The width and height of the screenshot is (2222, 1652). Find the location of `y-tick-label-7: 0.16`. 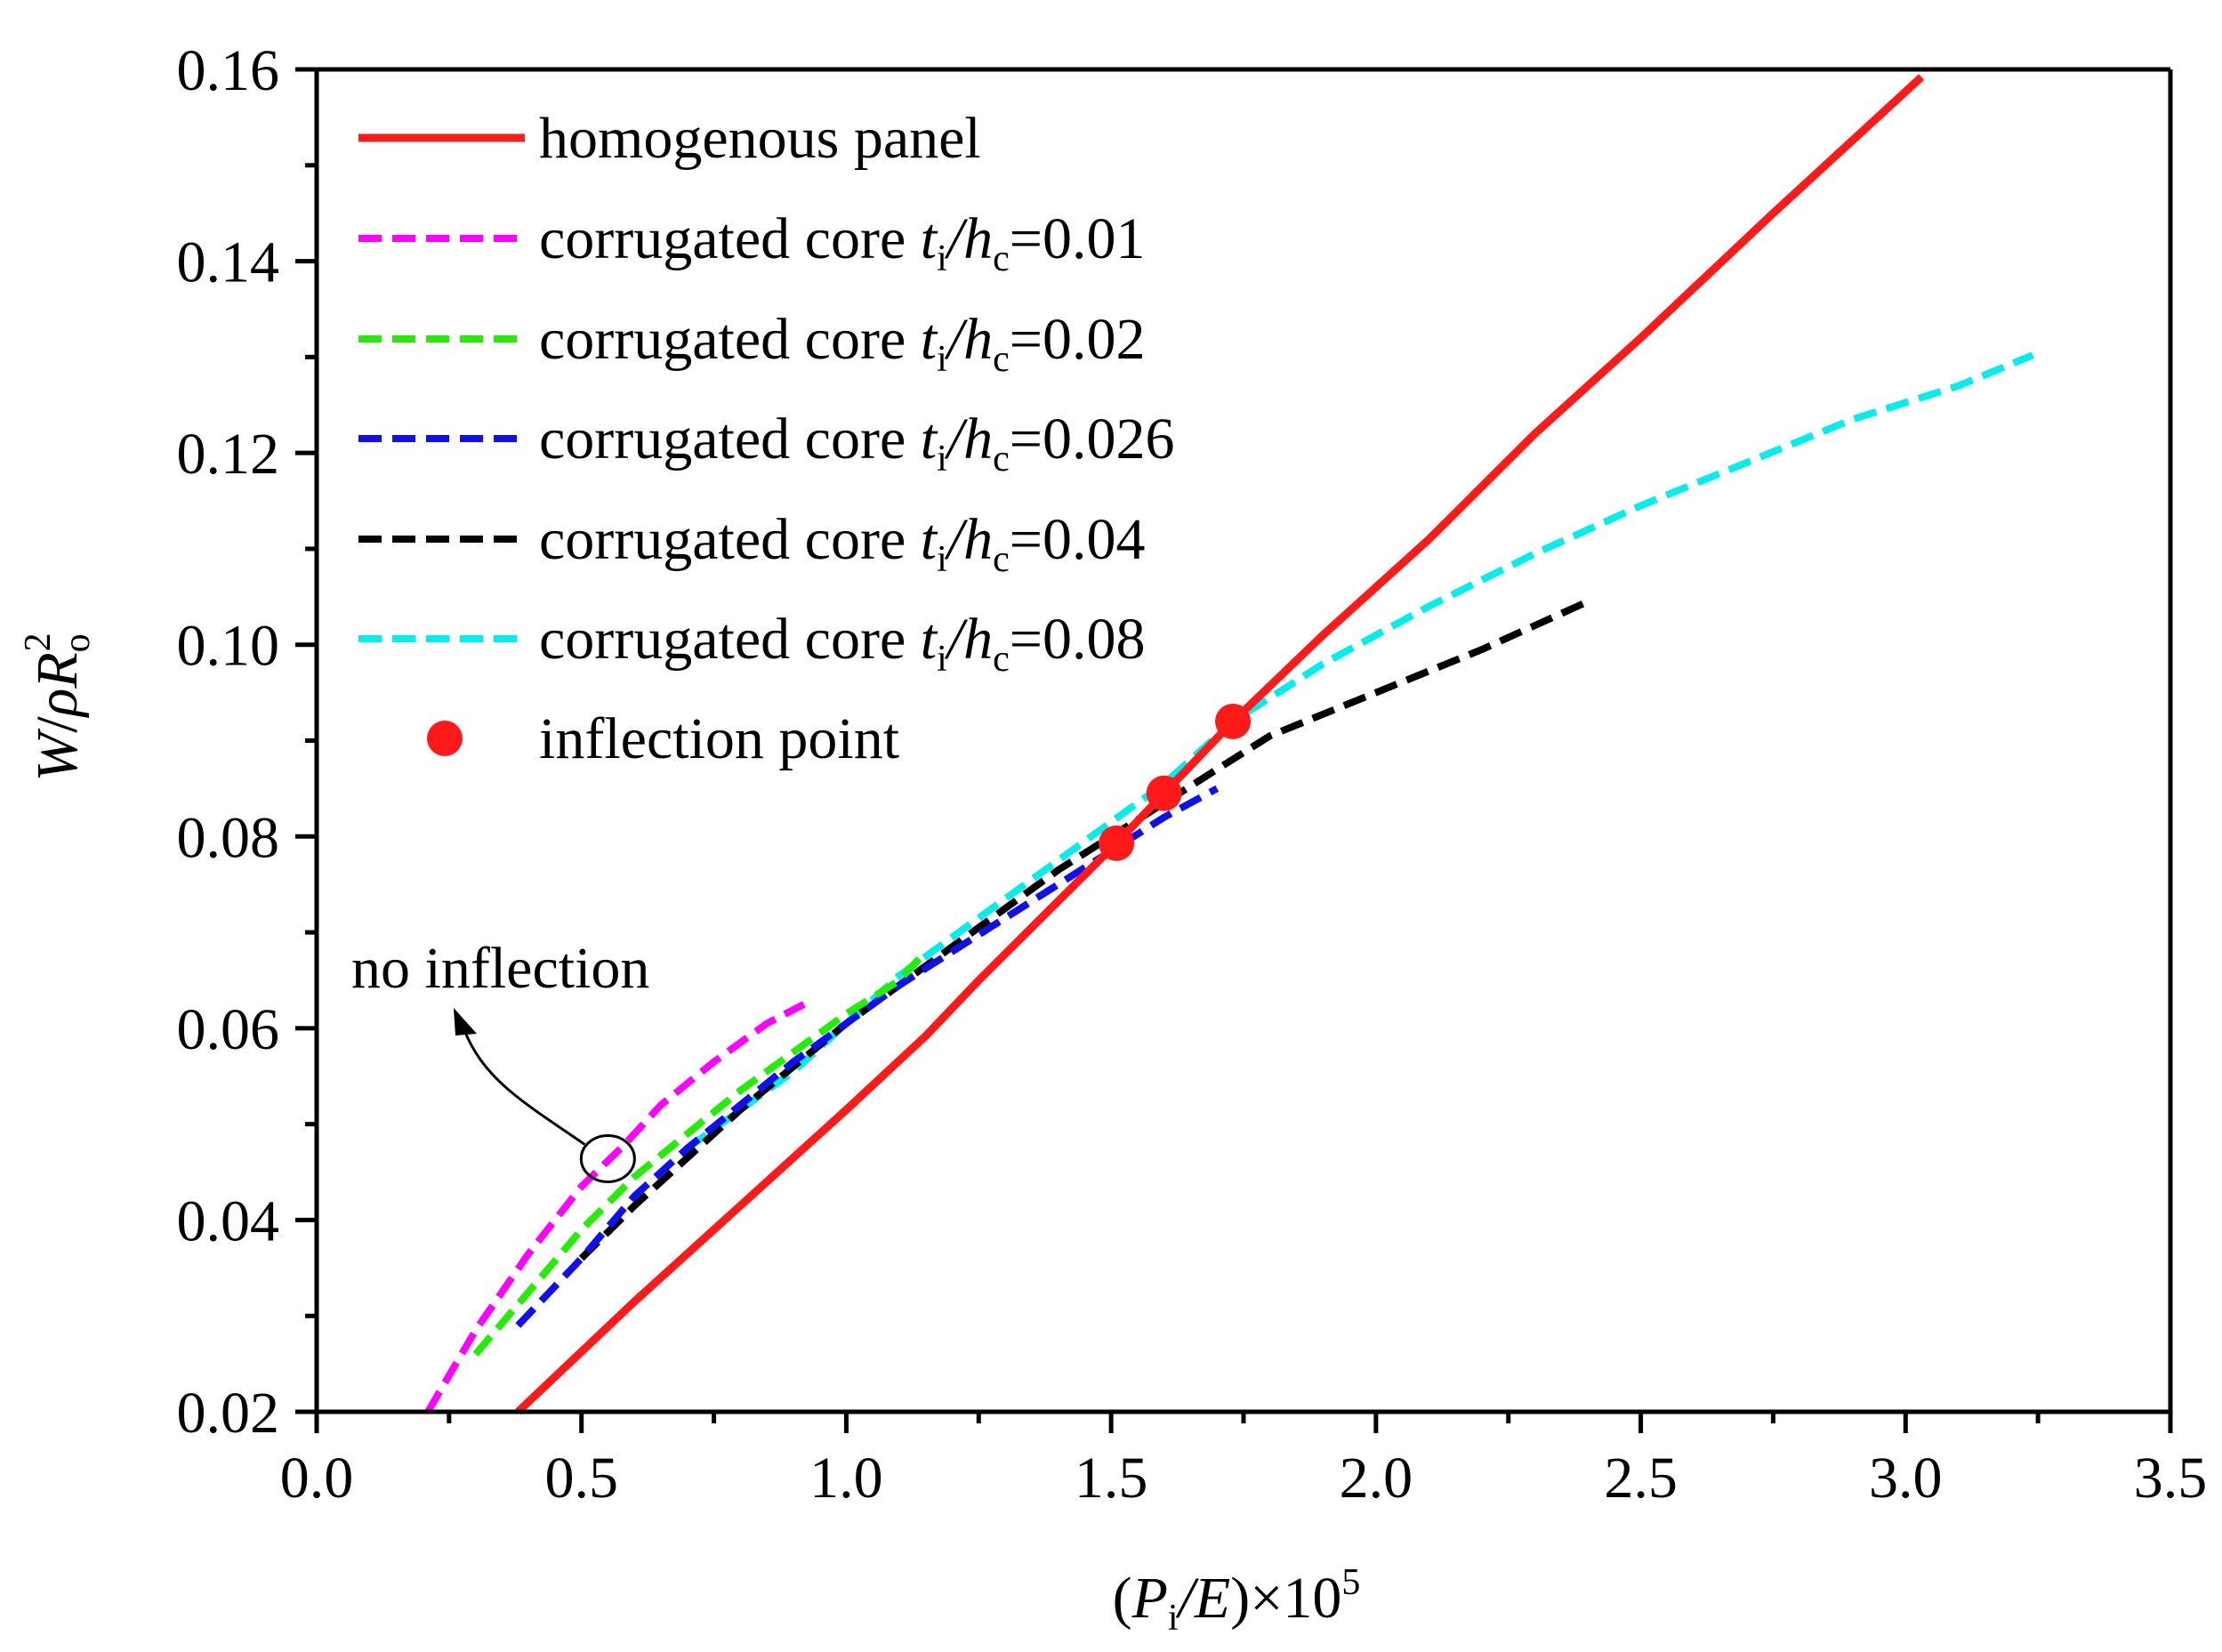

y-tick-label-7: 0.16 is located at coordinates (228, 70).